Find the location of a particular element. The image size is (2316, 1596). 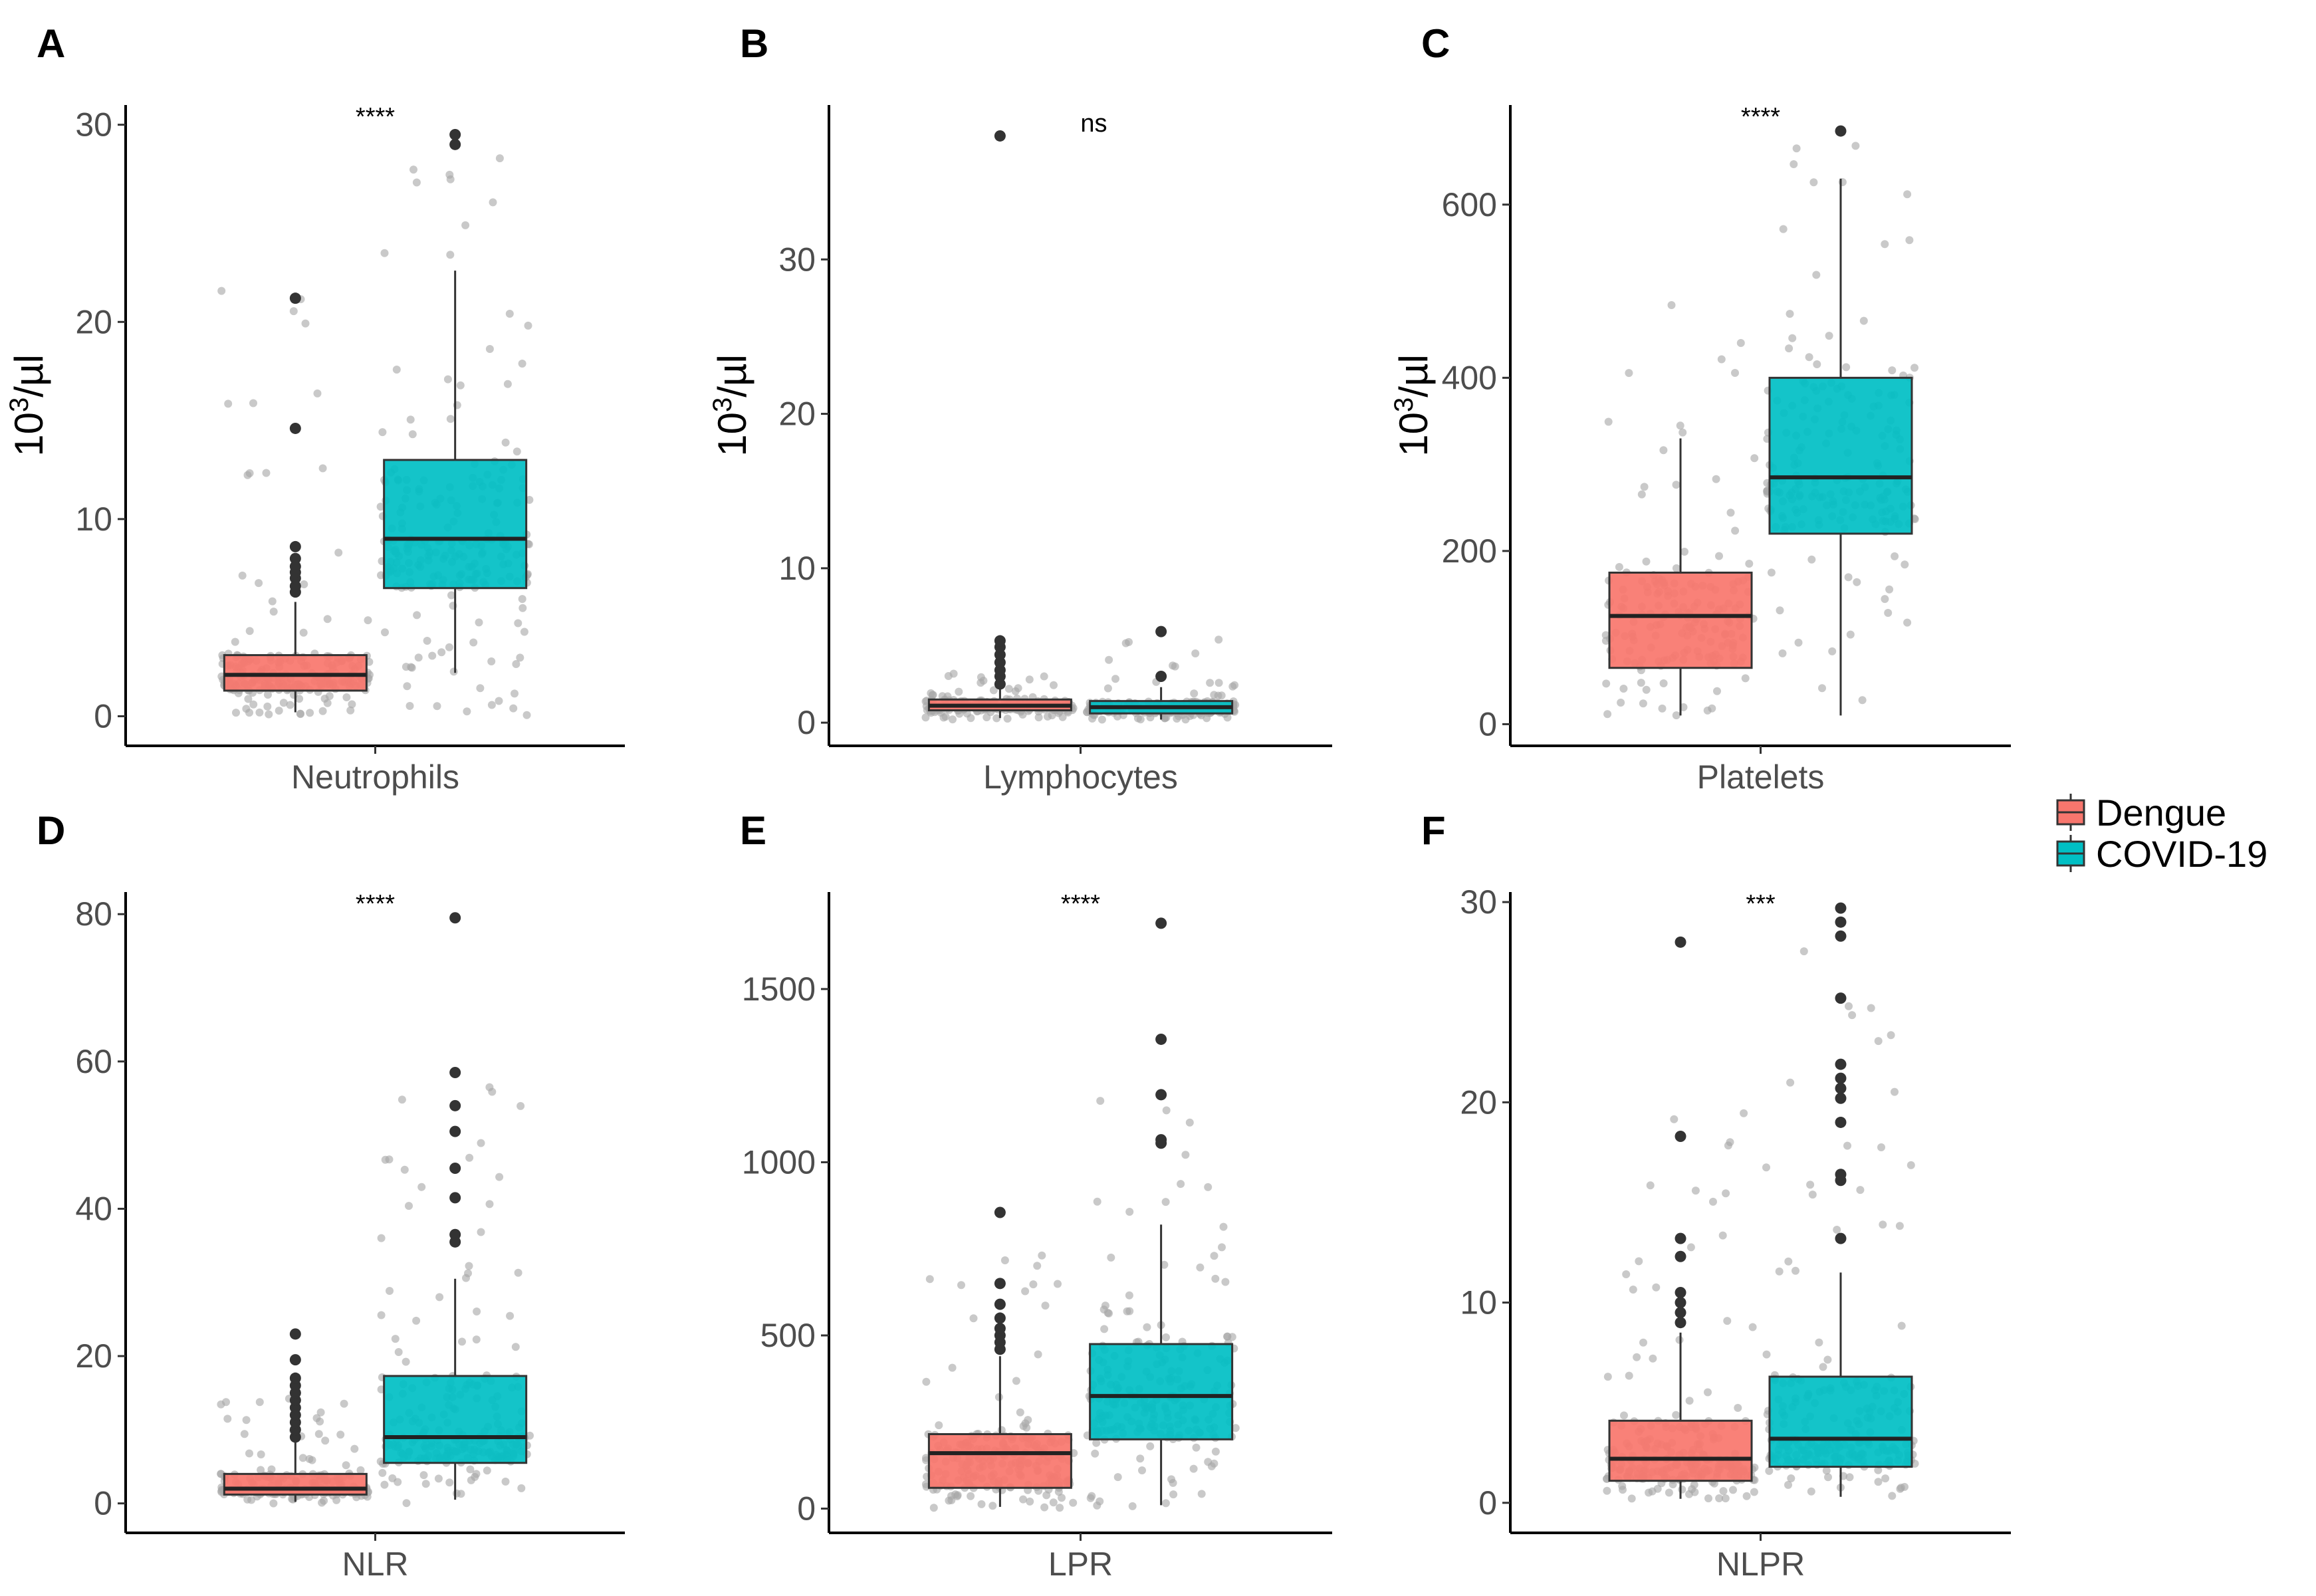

y-tick-label: 1000 is located at coordinates (779, 1162).